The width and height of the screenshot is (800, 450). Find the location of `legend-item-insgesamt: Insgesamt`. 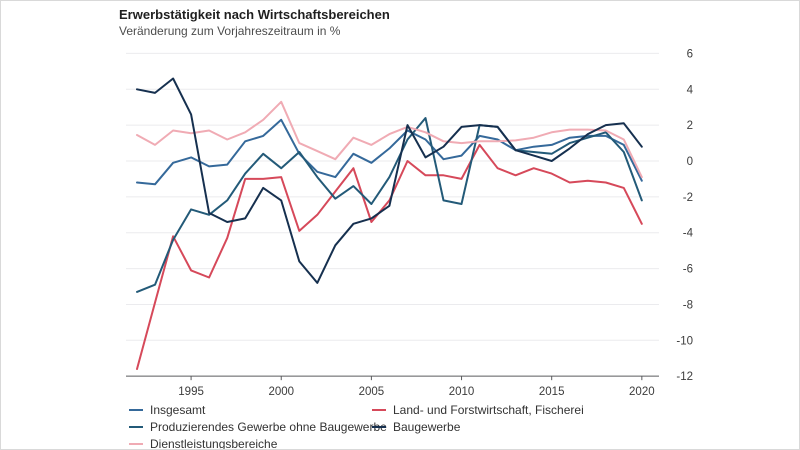

legend-item-insgesamt: Insgesamt is located at coordinates (250, 410).